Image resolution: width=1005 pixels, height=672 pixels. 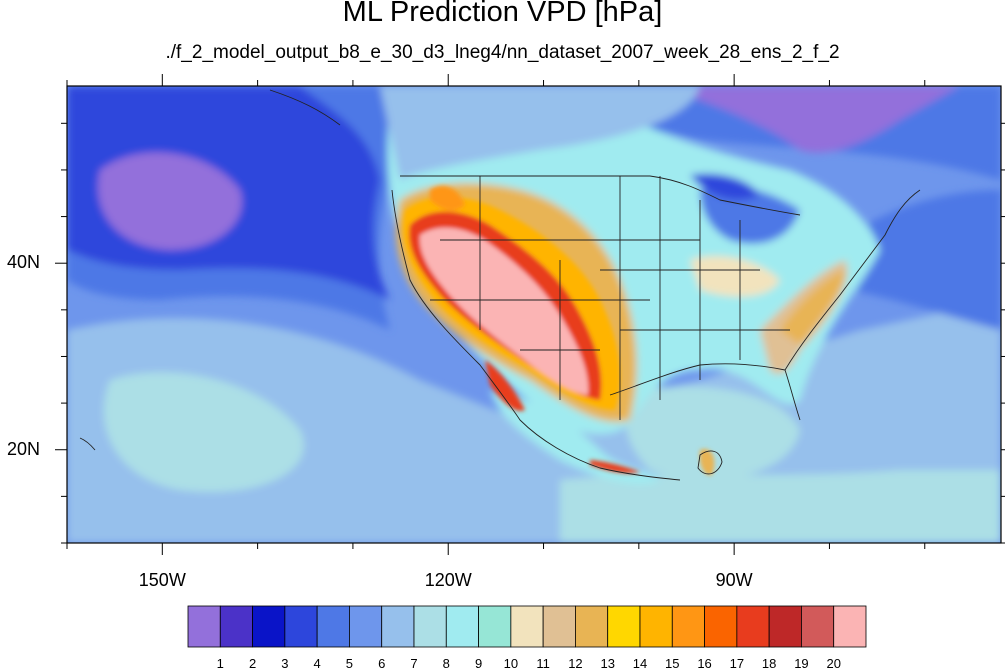 I want to click on field-mexico, so click(x=575, y=437).